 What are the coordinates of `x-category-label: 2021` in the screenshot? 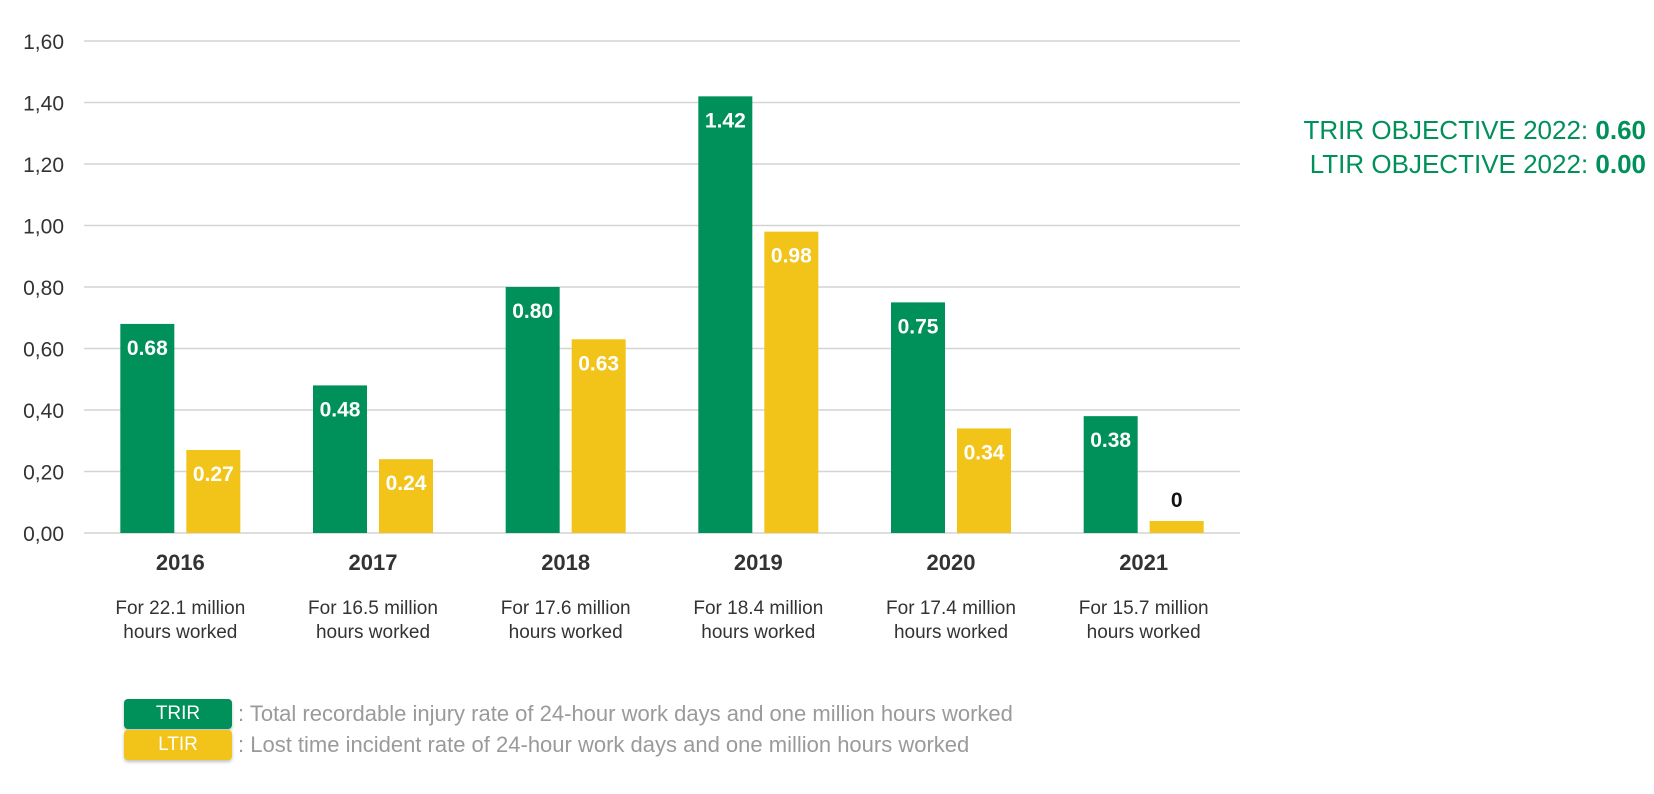 It's located at (1143, 562).